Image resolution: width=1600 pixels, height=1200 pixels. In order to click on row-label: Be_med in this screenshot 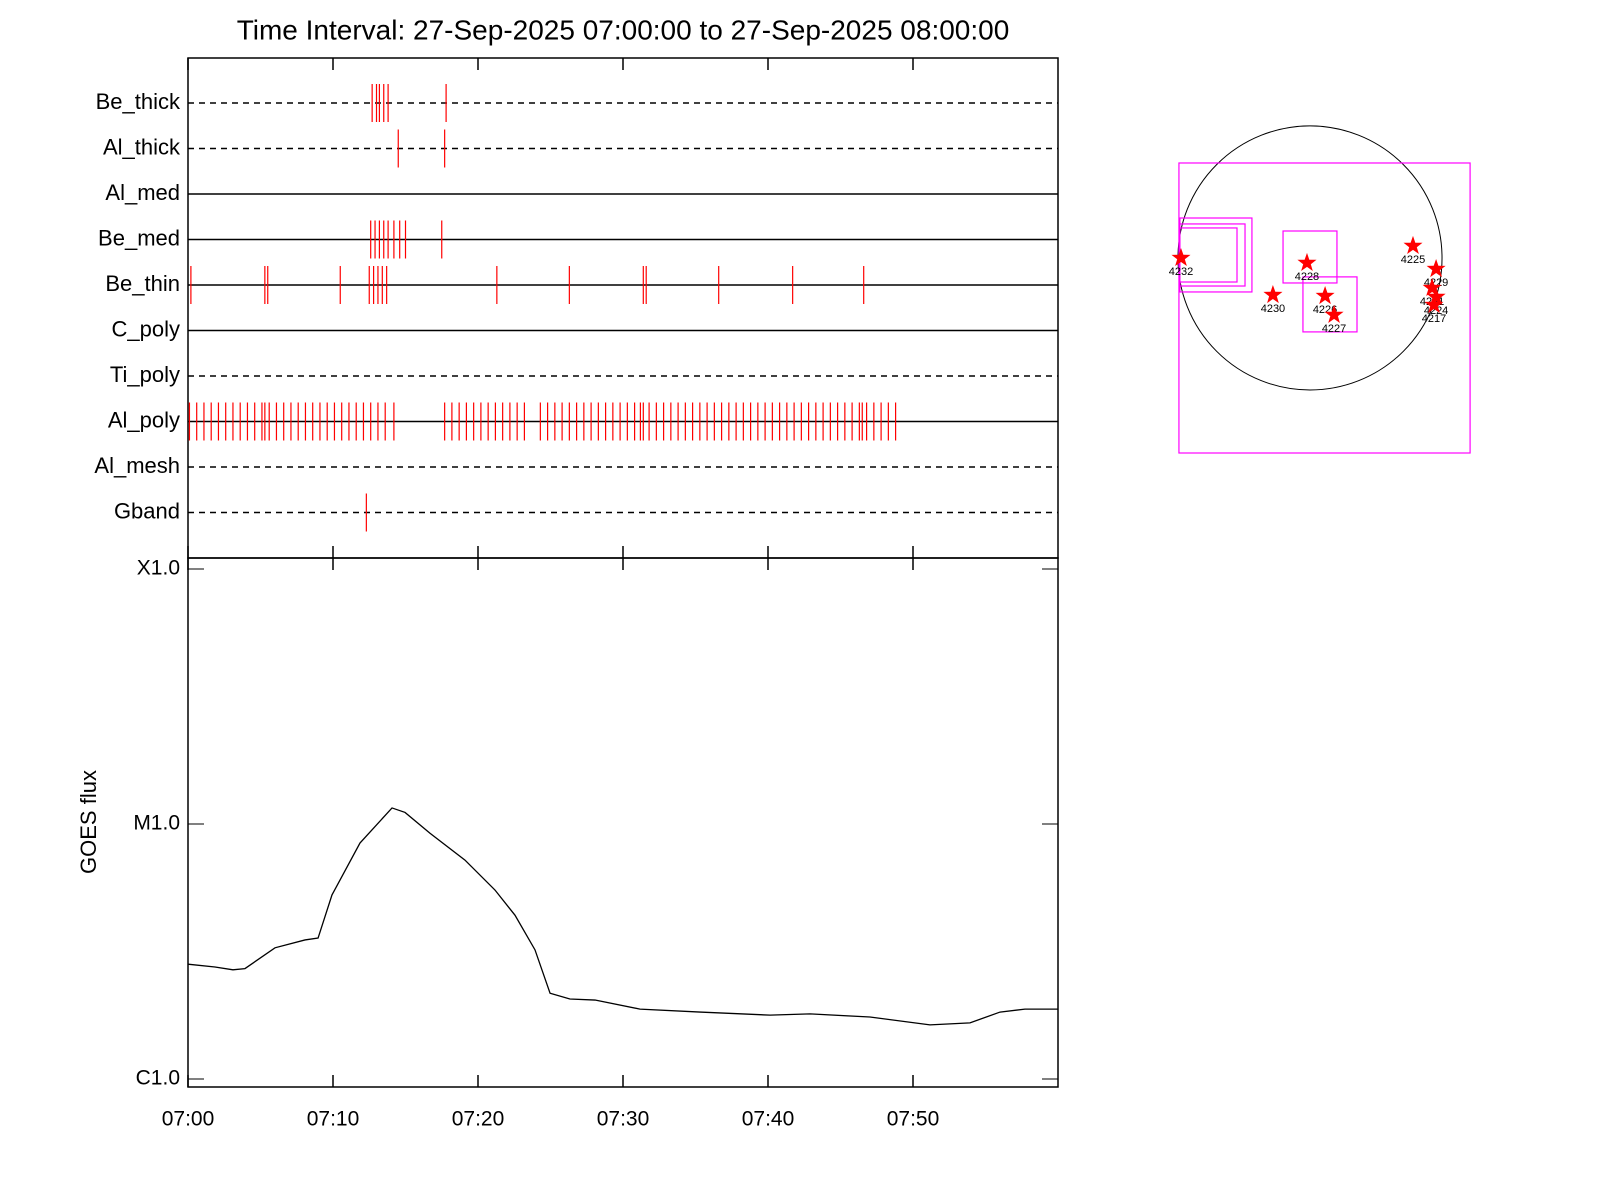, I will do `click(139, 237)`.